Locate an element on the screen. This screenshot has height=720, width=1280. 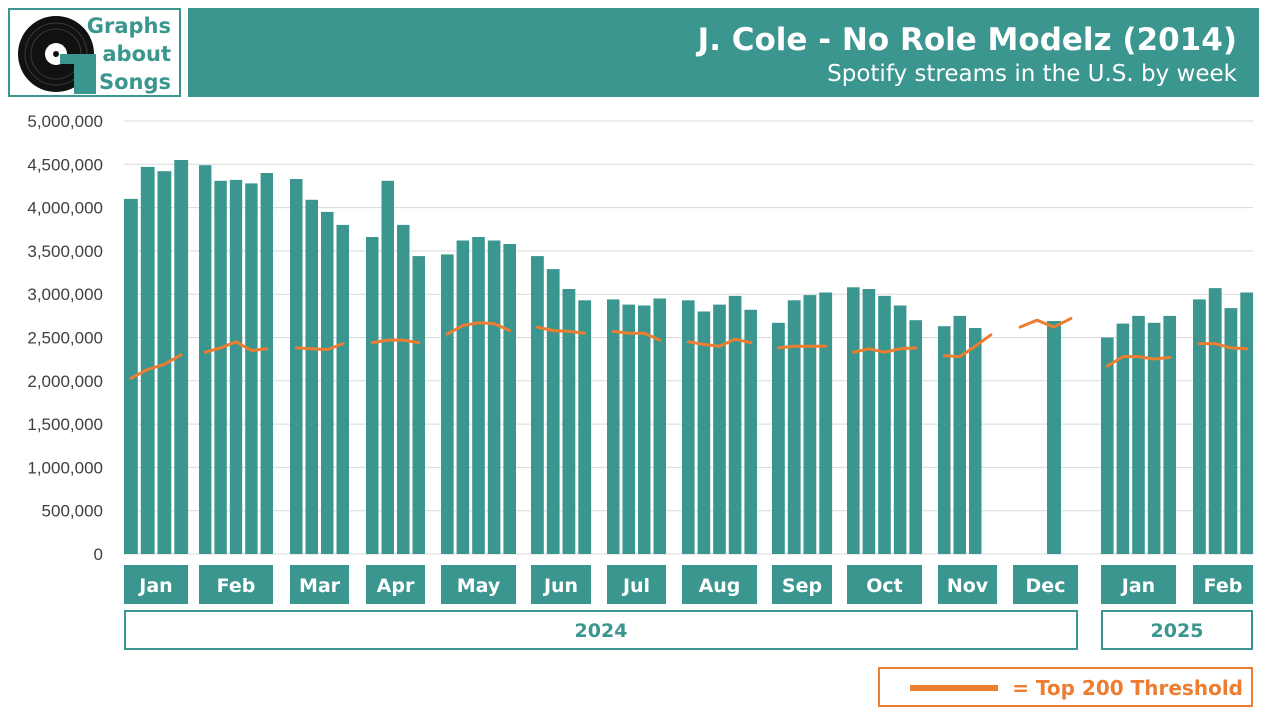
chart-title: J. Cole - No Role Modelz (2014) is located at coordinates (967, 40).